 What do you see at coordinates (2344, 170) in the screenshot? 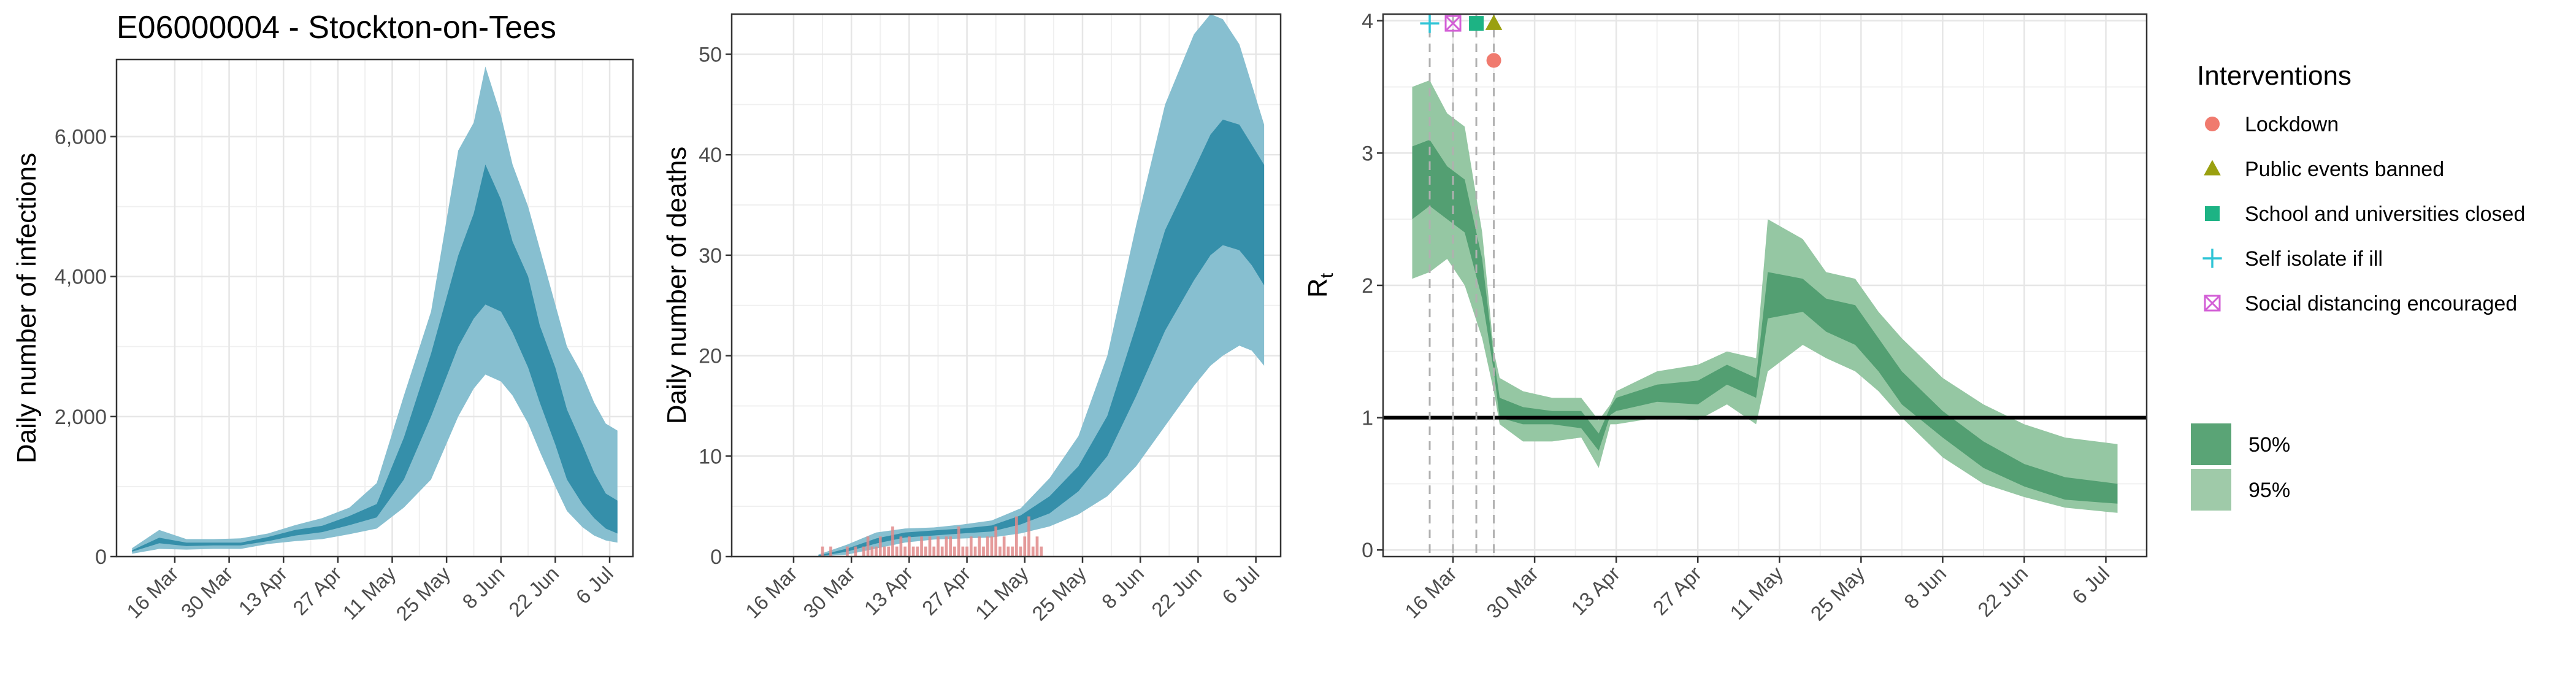
I see `legend-item-label: Public events banned` at bounding box center [2344, 170].